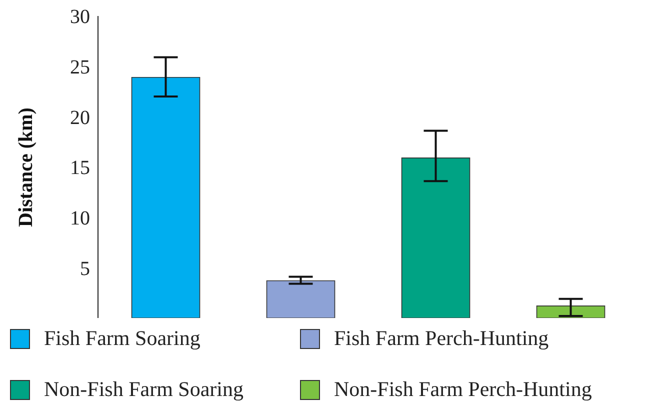 This screenshot has height=407, width=656. What do you see at coordinates (85, 269) in the screenshot?
I see `y-tick-label: 5` at bounding box center [85, 269].